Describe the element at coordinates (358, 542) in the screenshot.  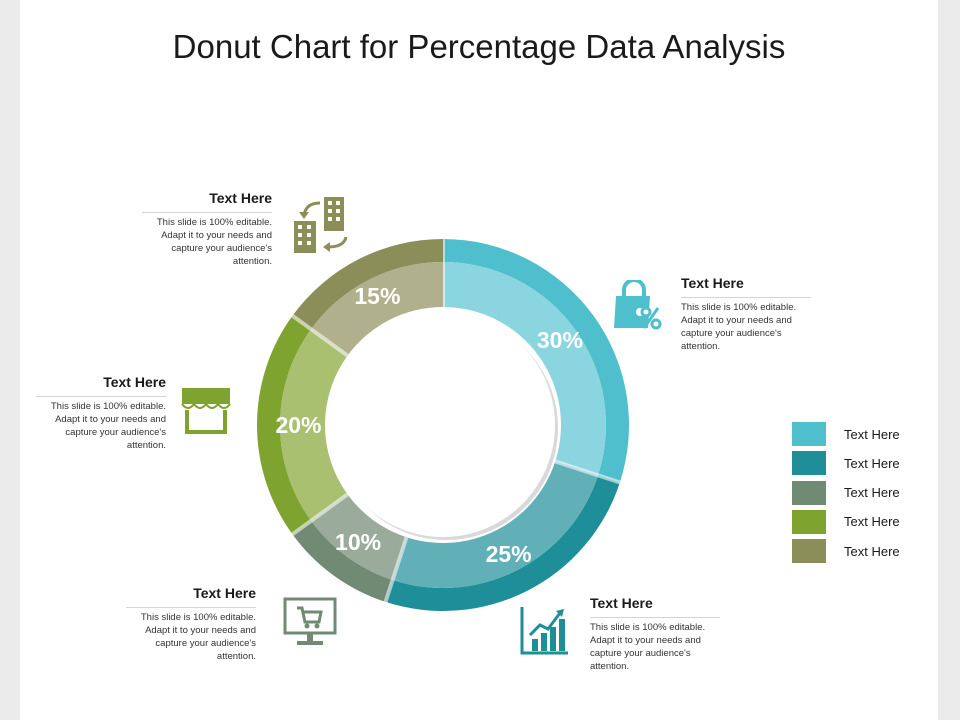
I see `slice-percent-label: 10%` at that location.